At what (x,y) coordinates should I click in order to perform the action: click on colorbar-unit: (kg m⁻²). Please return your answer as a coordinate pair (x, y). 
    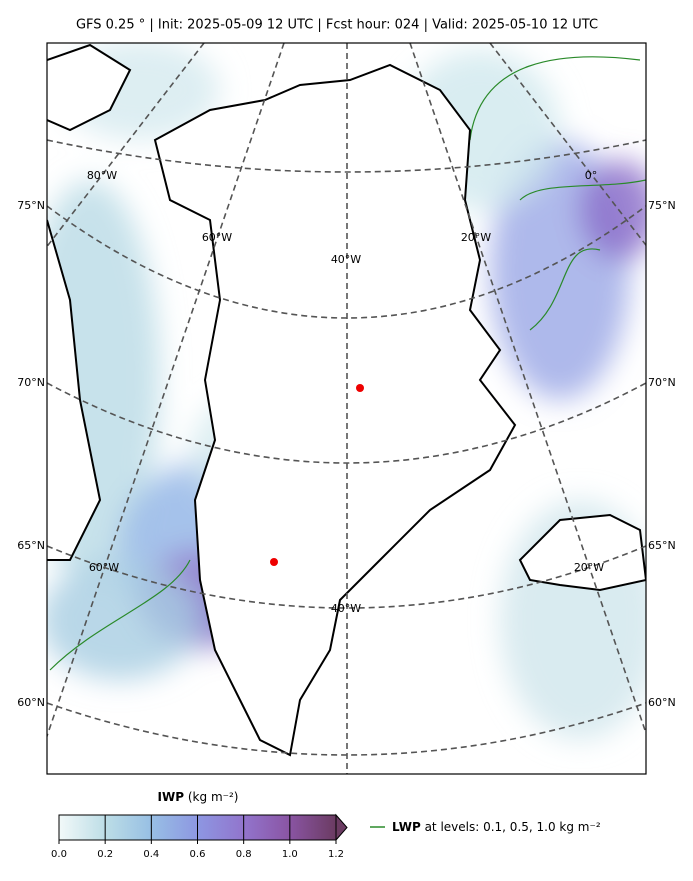
    Looking at the image, I should click on (213, 797).